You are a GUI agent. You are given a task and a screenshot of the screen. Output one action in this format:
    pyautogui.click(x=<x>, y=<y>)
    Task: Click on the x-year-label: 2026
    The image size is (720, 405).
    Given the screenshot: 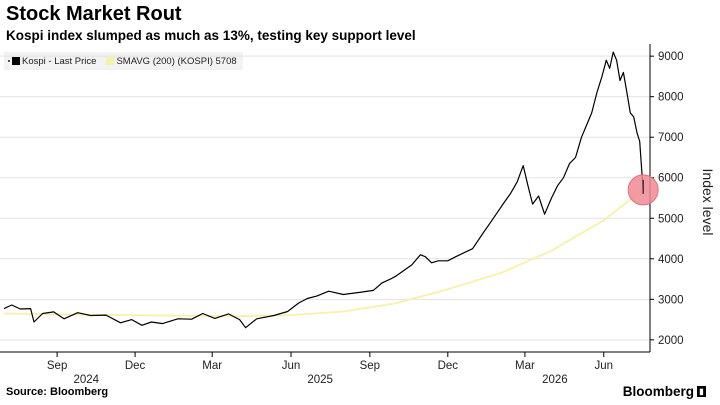 What is the action you would take?
    pyautogui.click(x=555, y=380)
    